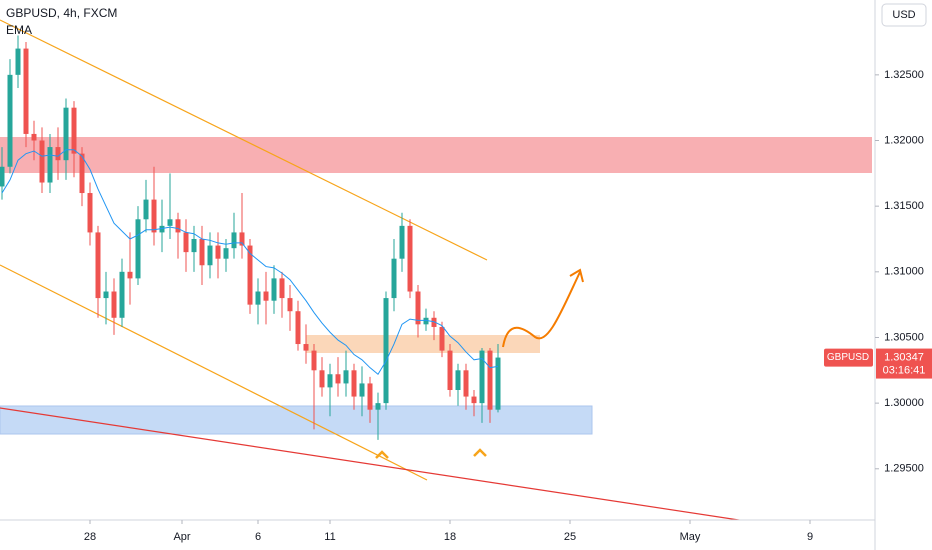  I want to click on currency-button, so click(904, 15).